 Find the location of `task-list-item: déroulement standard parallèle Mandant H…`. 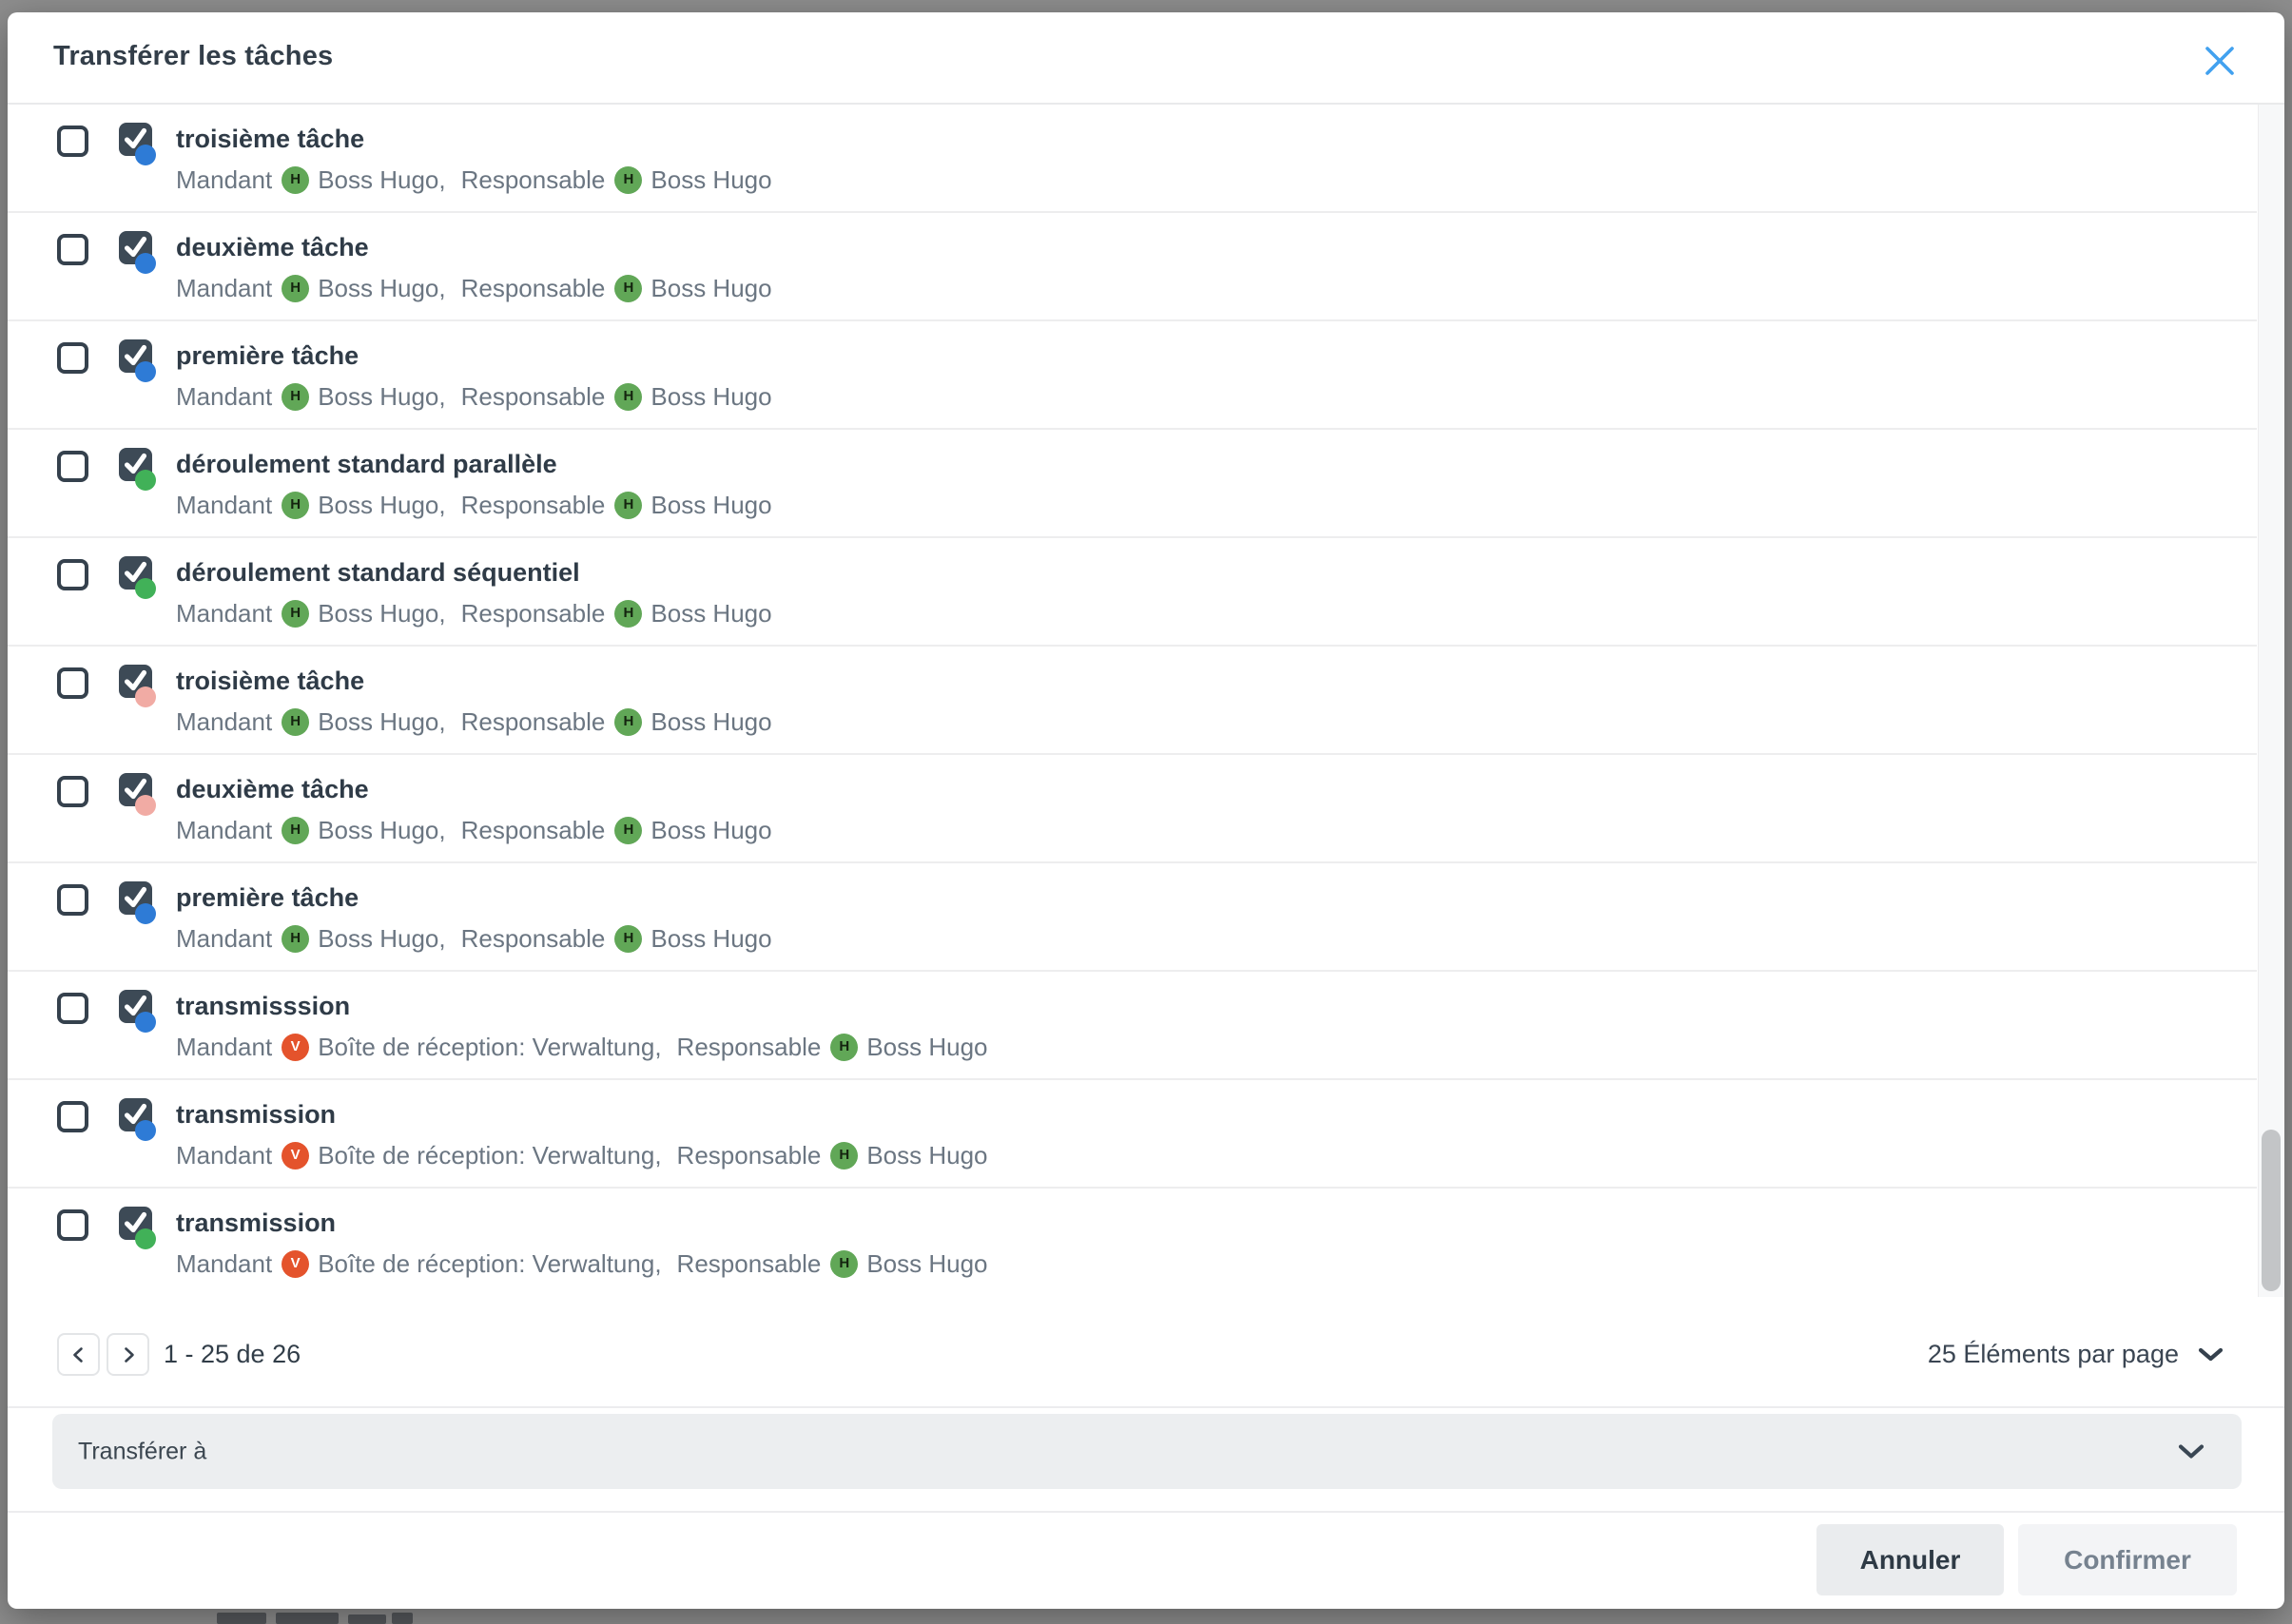

task-list-item: déroulement standard parallèle Mandant H… is located at coordinates (1132, 484).